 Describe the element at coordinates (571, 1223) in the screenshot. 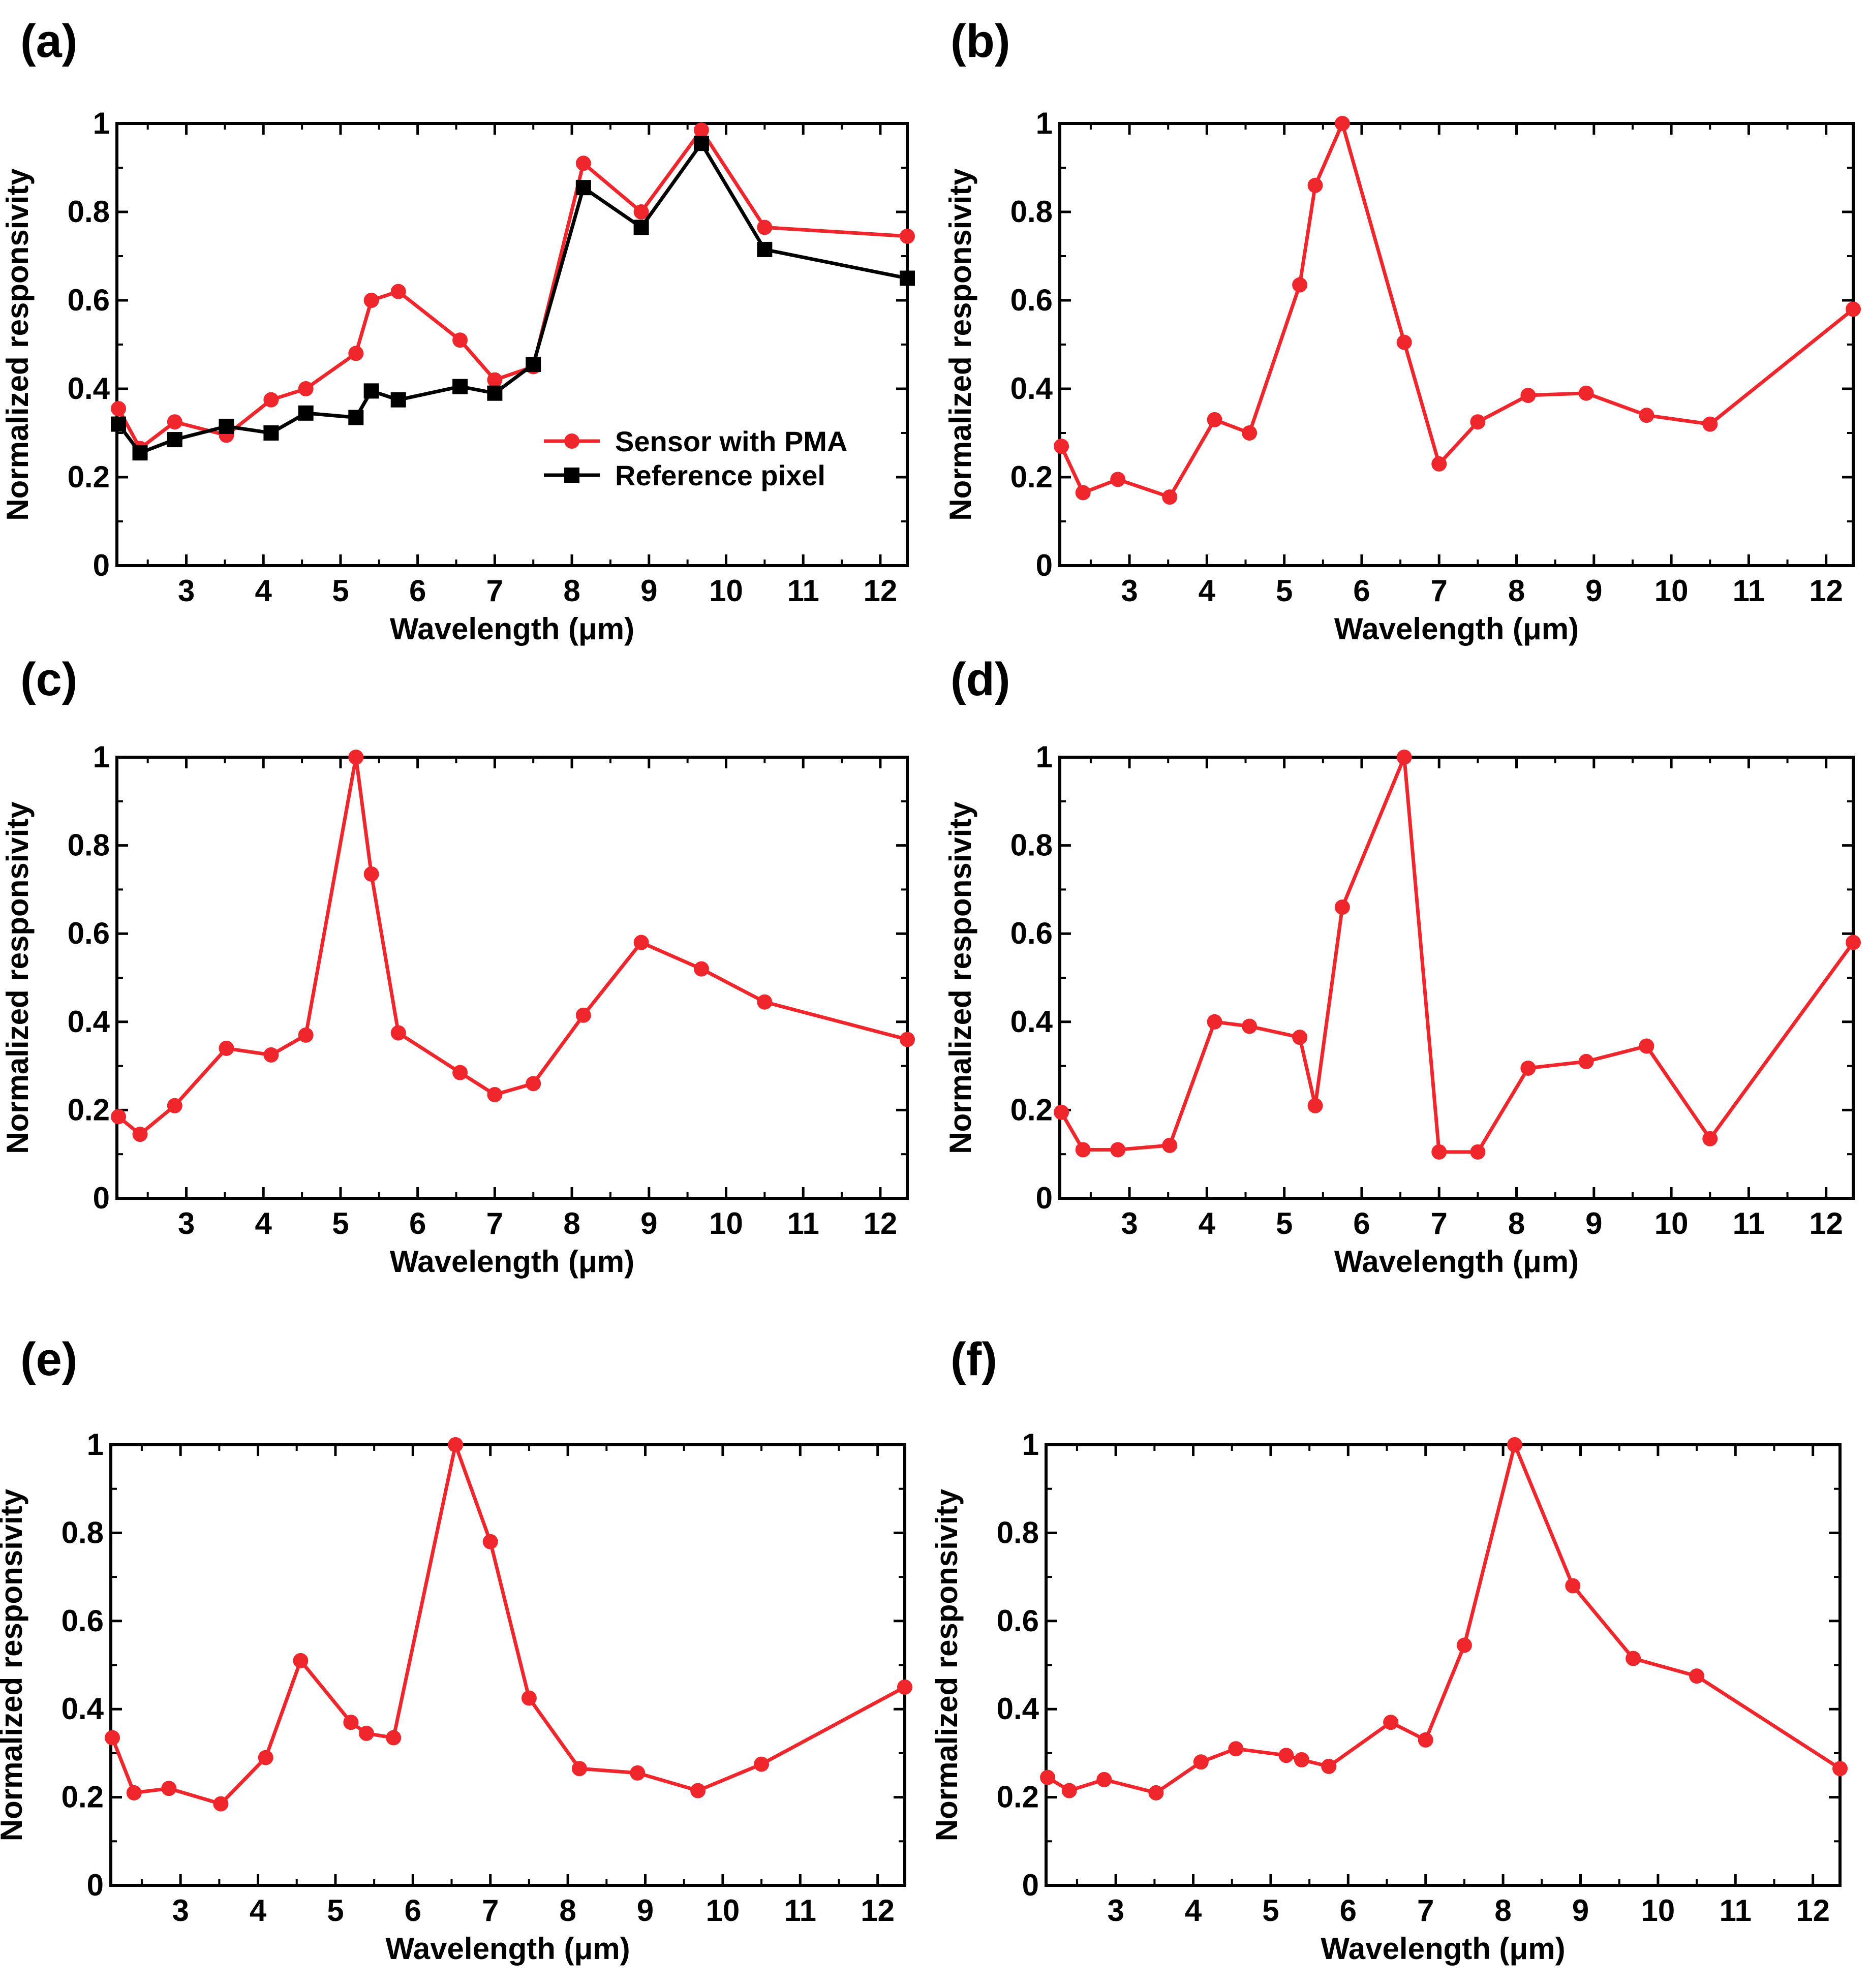

I see `x-tick-label: 8` at that location.